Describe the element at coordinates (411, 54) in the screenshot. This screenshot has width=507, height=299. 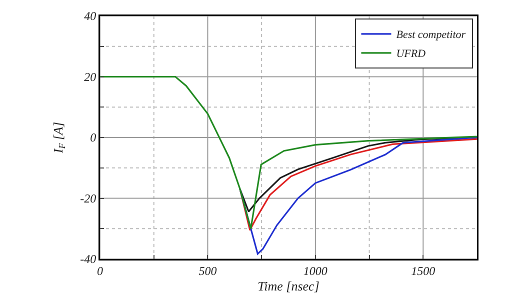
I see `legend-label: UFRD` at that location.